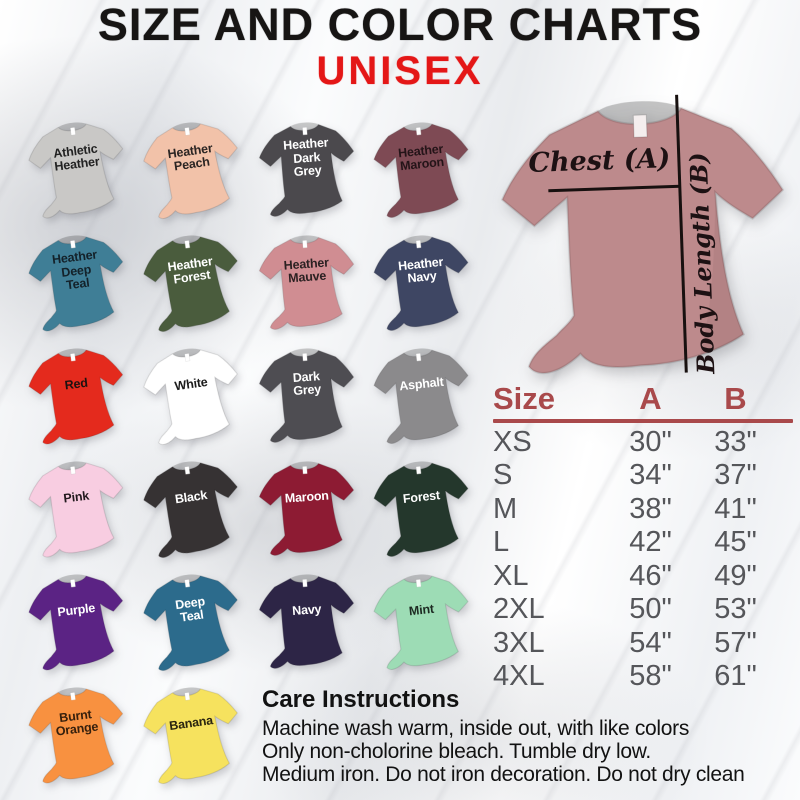 The image size is (800, 800). What do you see at coordinates (361, 699) in the screenshot?
I see `care-title: Care Instructions` at bounding box center [361, 699].